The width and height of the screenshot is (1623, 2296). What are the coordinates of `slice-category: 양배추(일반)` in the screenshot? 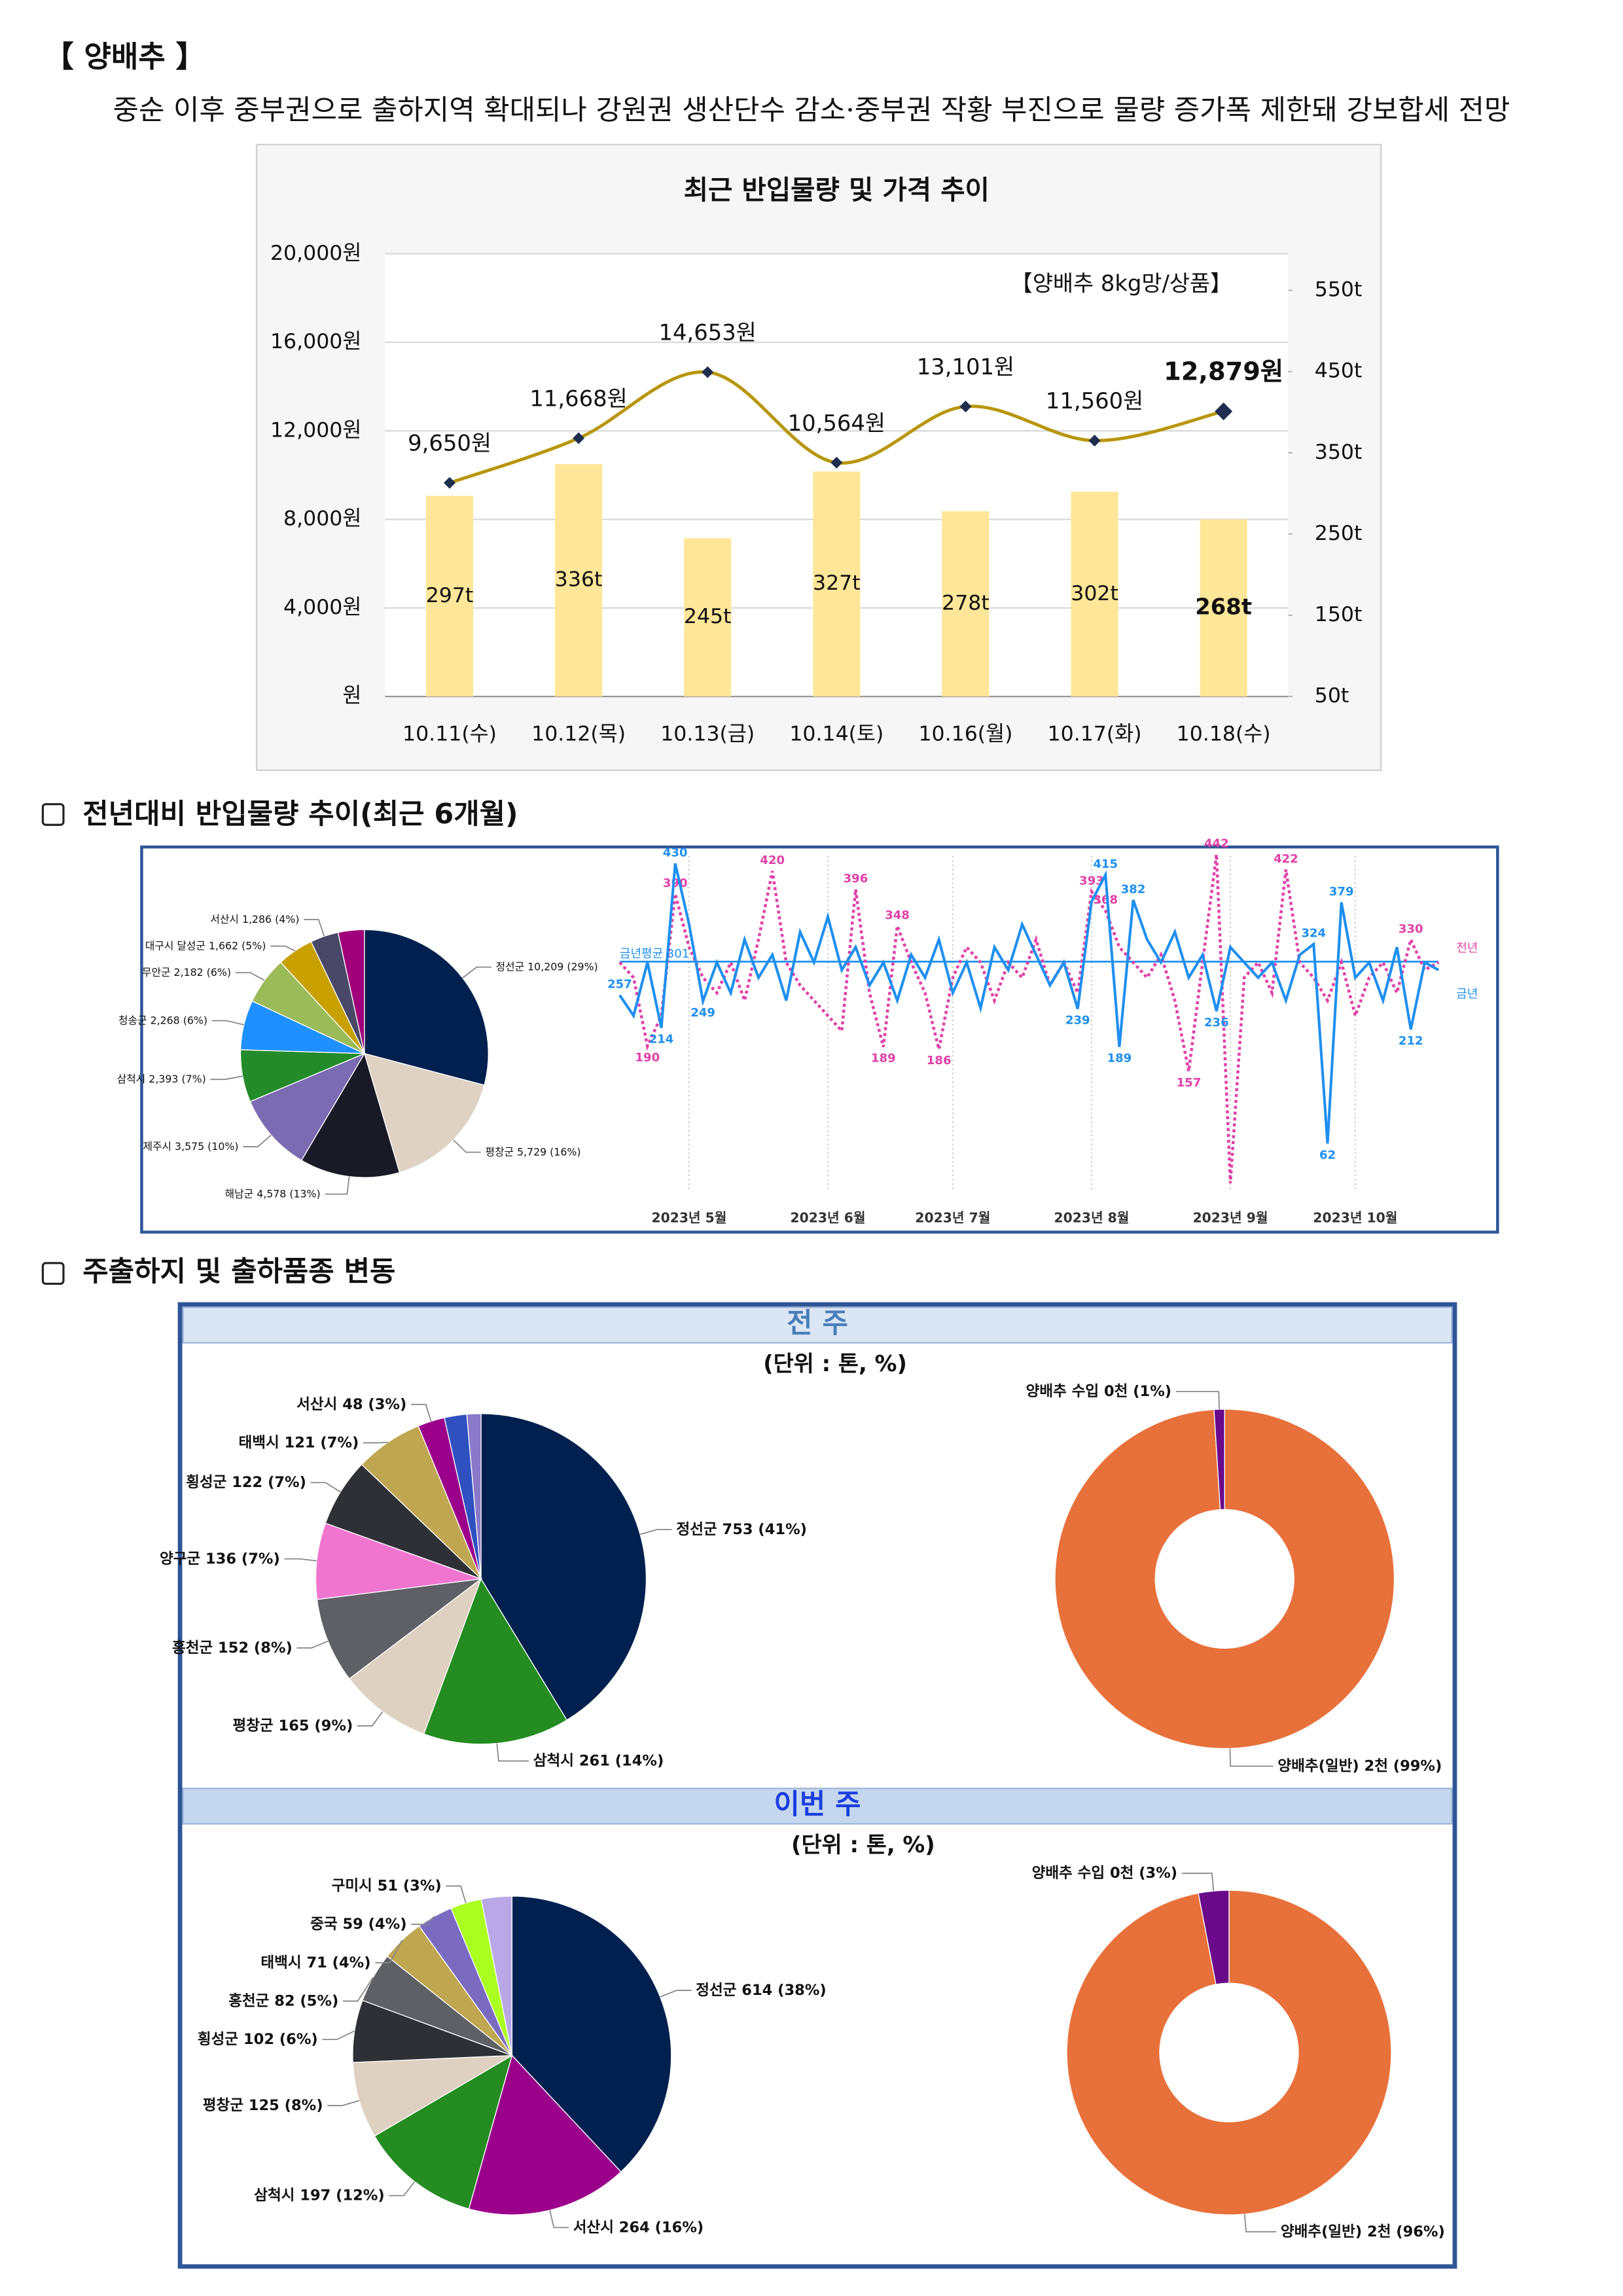 It's located at (1322, 2231).